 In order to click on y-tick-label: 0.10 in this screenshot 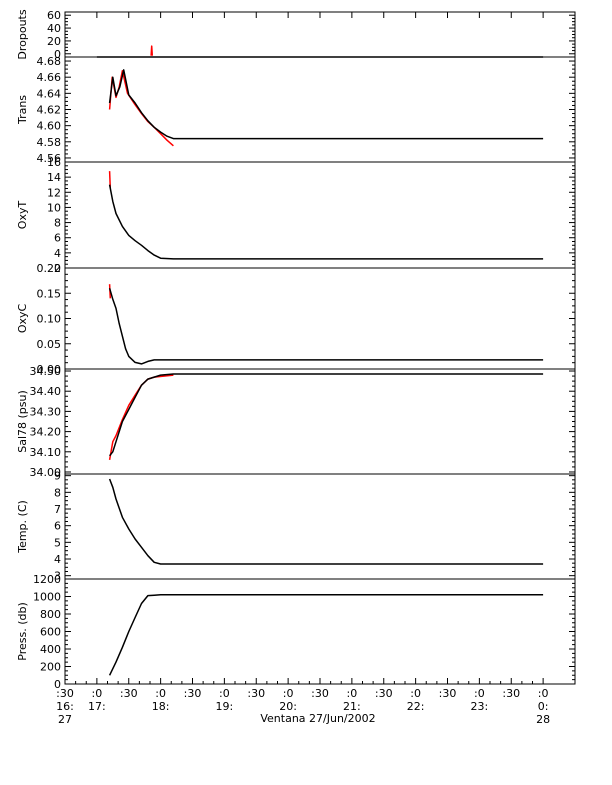, I will do `click(49, 319)`.